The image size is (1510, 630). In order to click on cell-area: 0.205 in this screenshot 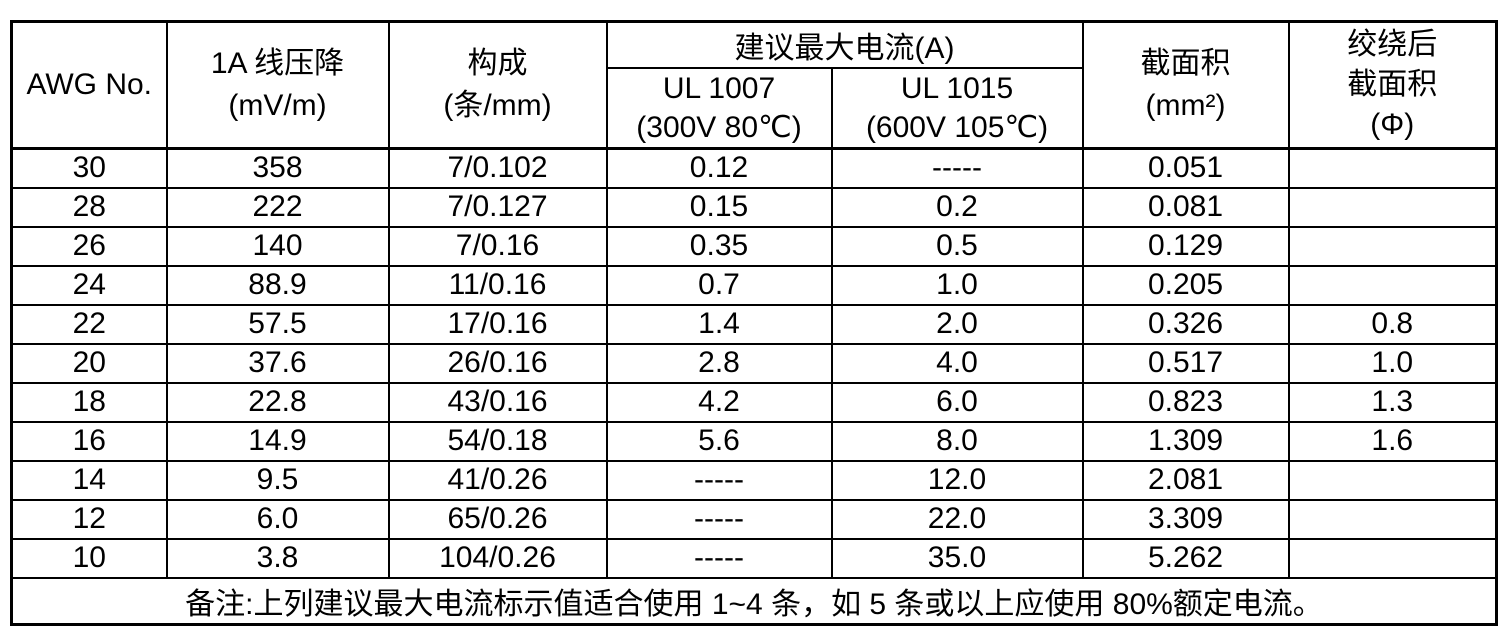, I will do `click(1185, 285)`.